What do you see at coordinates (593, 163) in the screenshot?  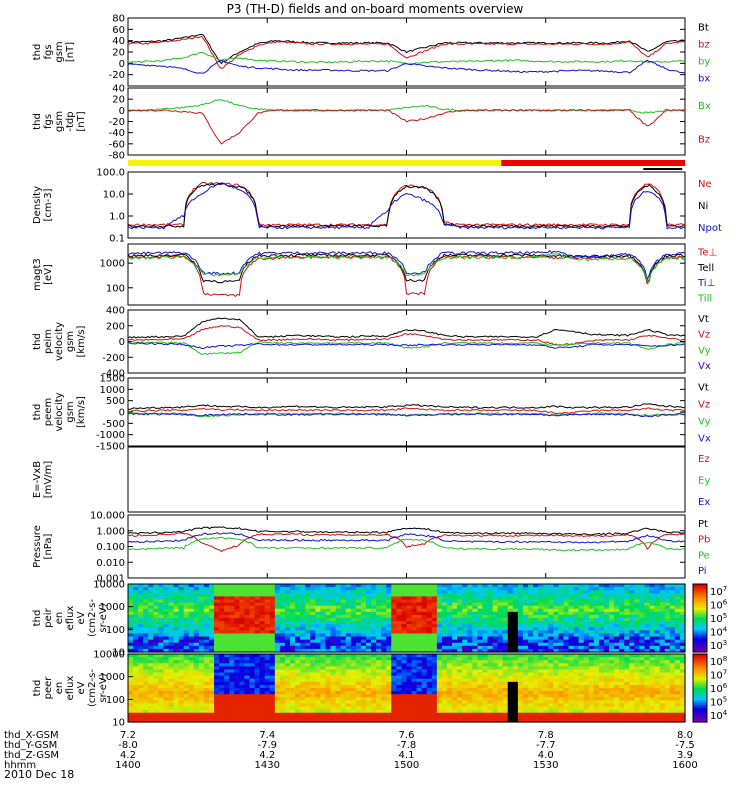 I see `mode-bar-red` at bounding box center [593, 163].